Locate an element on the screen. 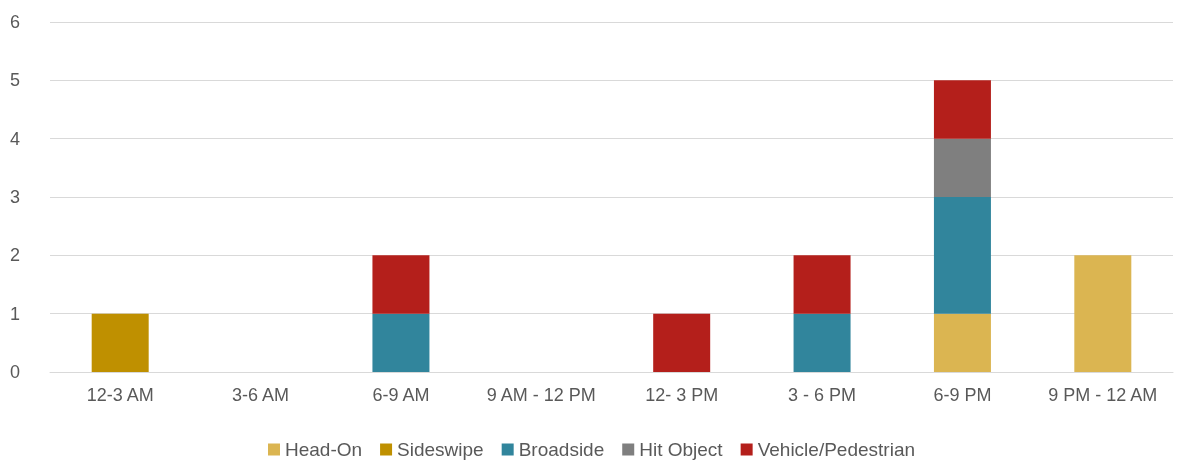 The height and width of the screenshot is (464, 1183). x-tick-label: 3 - 6 PM is located at coordinates (822, 395).